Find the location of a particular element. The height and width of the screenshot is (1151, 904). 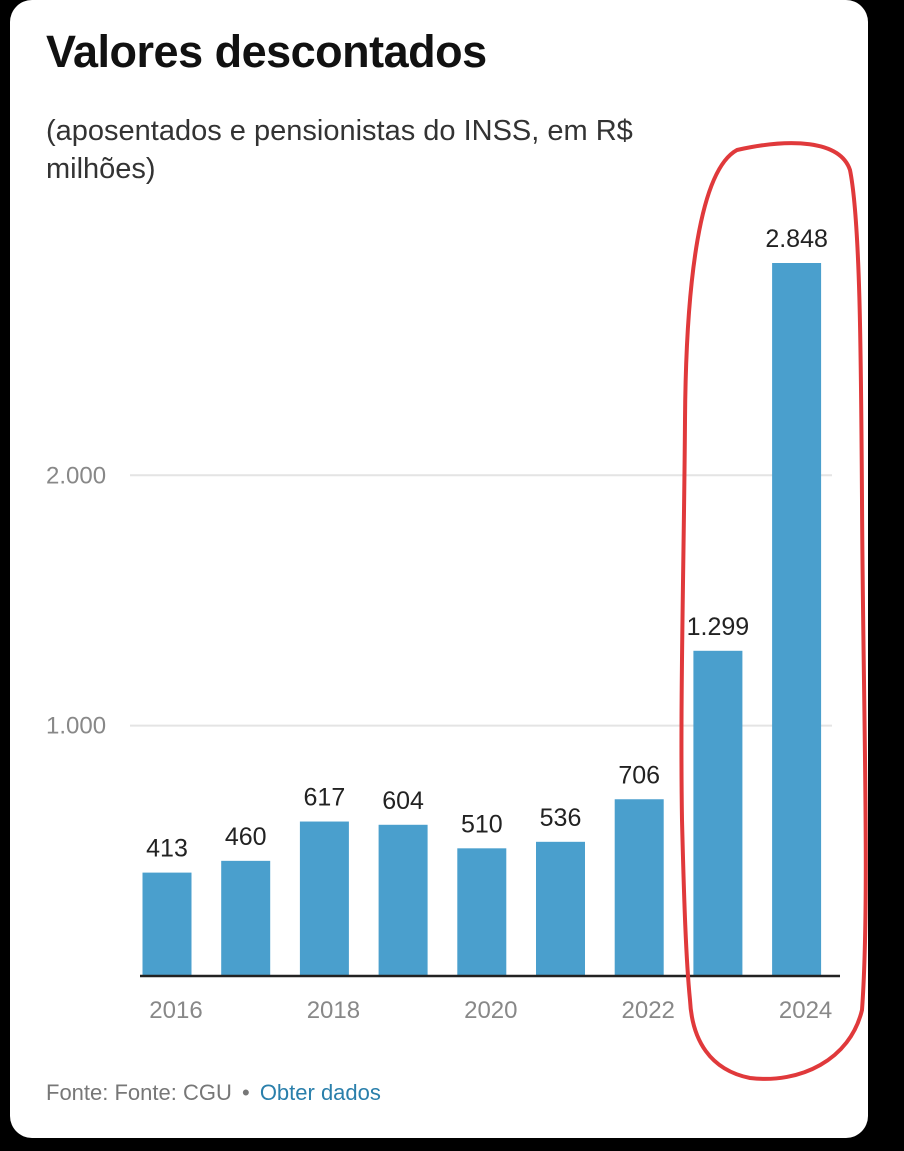

bar-2016 is located at coordinates (167, 924).